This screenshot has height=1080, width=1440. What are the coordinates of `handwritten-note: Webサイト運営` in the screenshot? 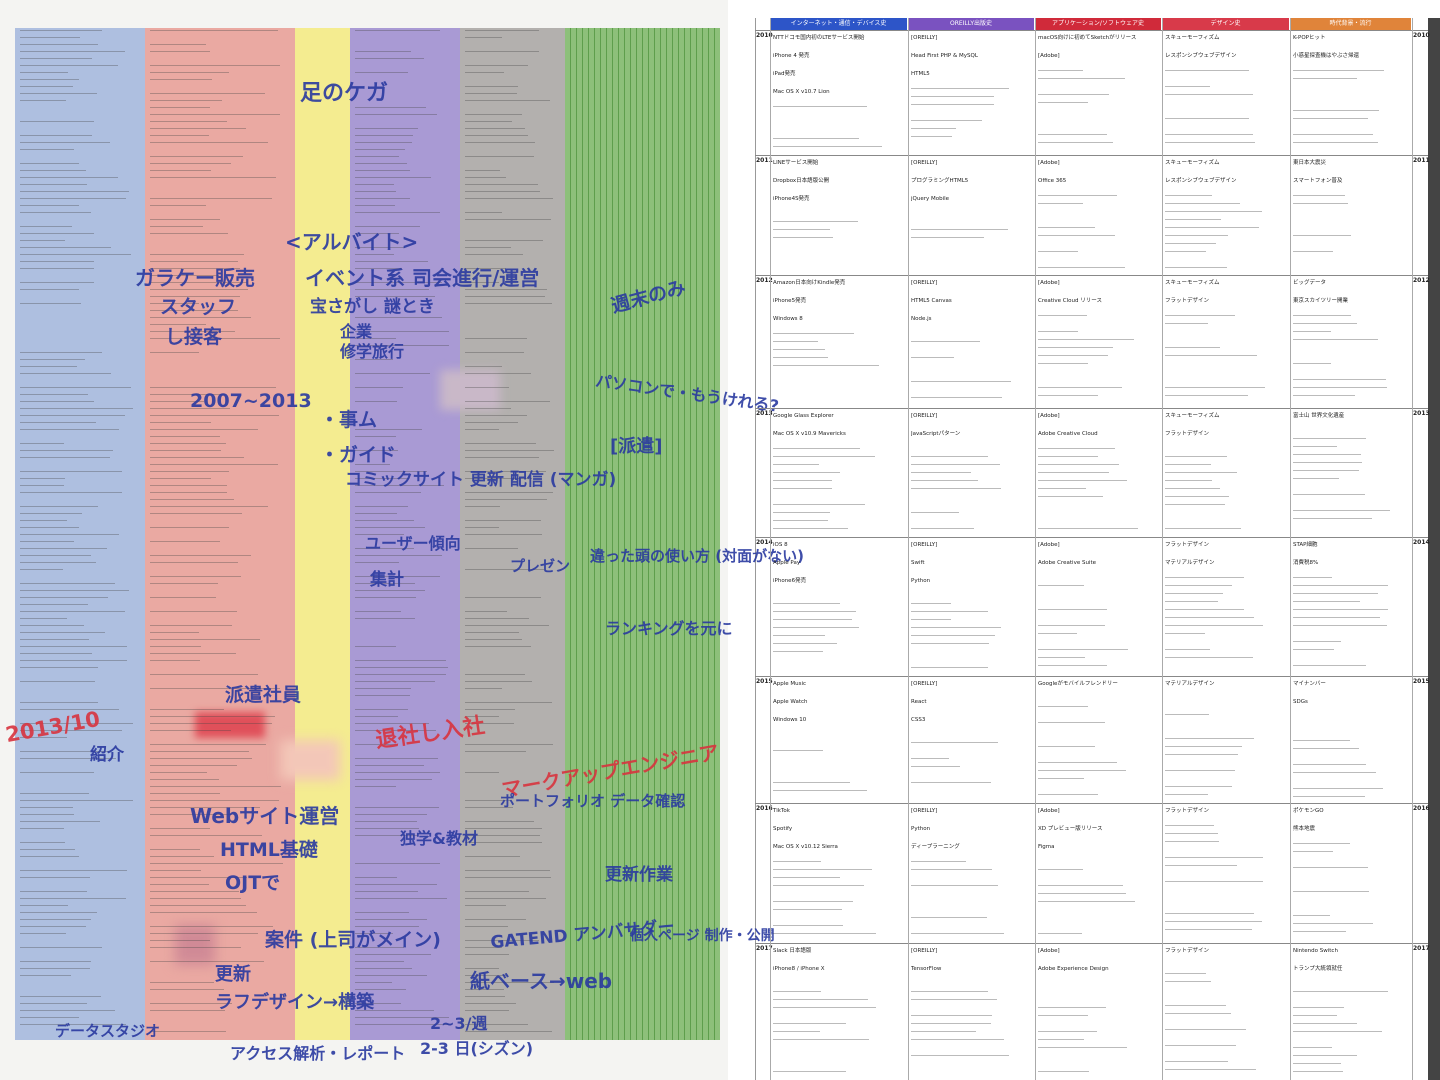 It's located at (265, 816).